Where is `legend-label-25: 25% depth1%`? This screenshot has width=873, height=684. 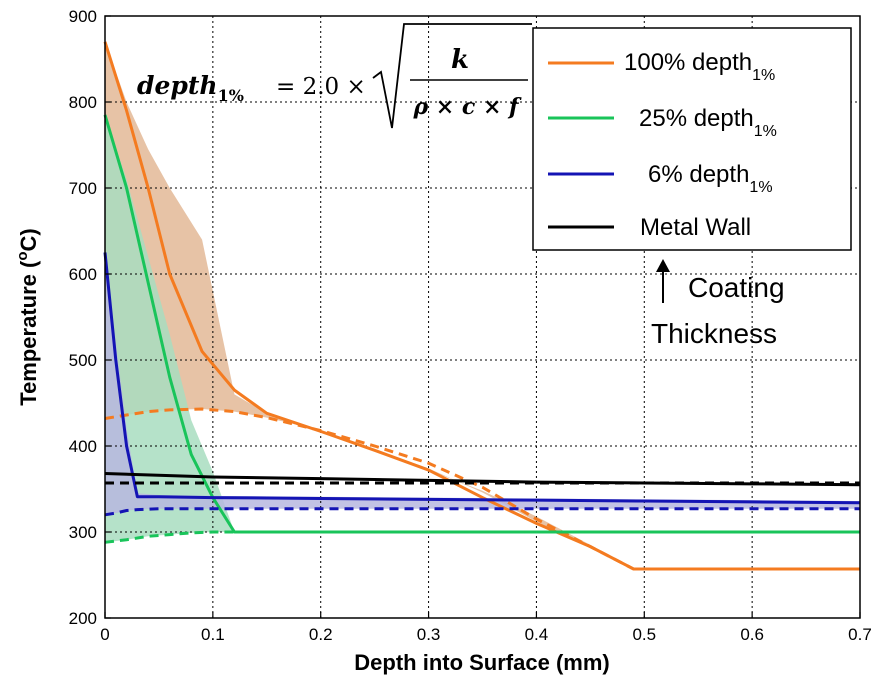 legend-label-25: 25% depth1% is located at coordinates (708, 122).